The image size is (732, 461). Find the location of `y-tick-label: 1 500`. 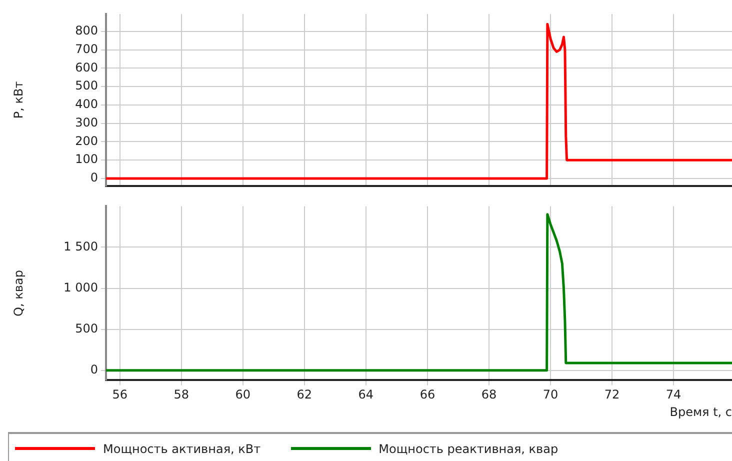

y-tick-label: 1 500 is located at coordinates (81, 246).